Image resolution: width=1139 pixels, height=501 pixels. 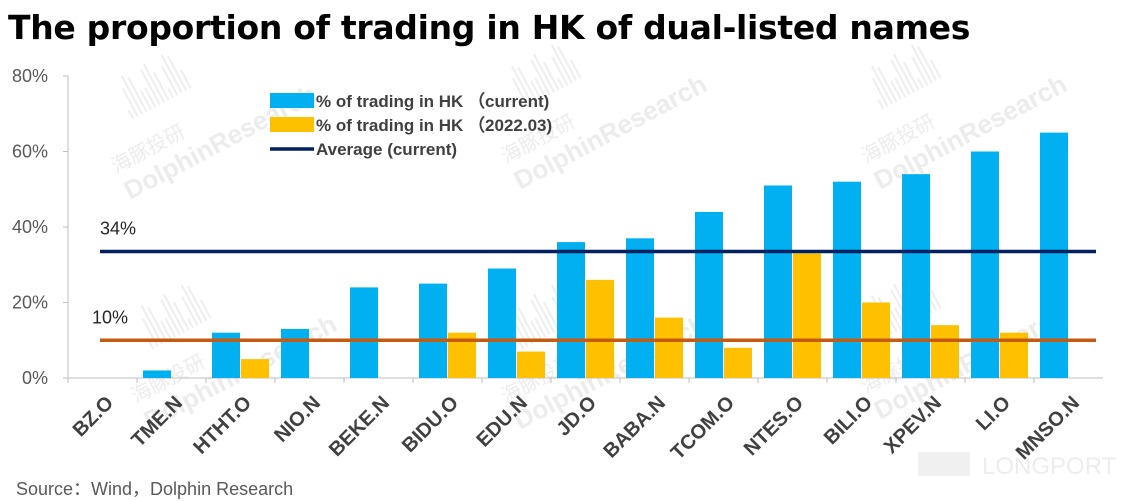 I want to click on legend-label: % of trading in HK （2022.03), so click(x=434, y=125).